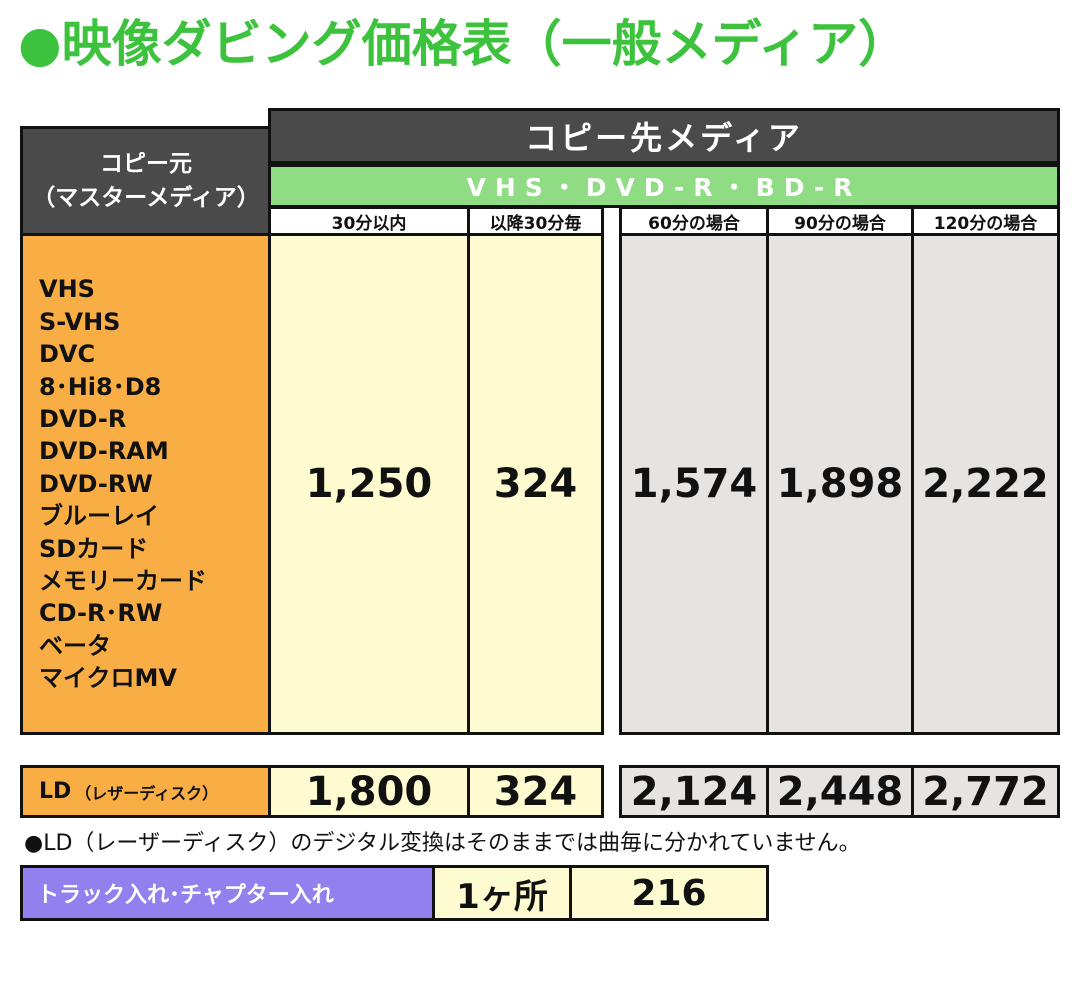 The image size is (1080, 1007). Describe the element at coordinates (146, 164) in the screenshot. I see `source-header-line1: コピー元` at that location.